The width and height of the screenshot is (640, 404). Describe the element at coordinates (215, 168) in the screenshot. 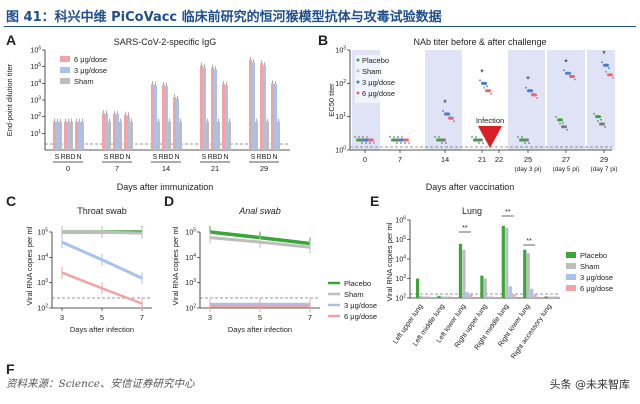

I see `chart-a-group-label: 21` at that location.